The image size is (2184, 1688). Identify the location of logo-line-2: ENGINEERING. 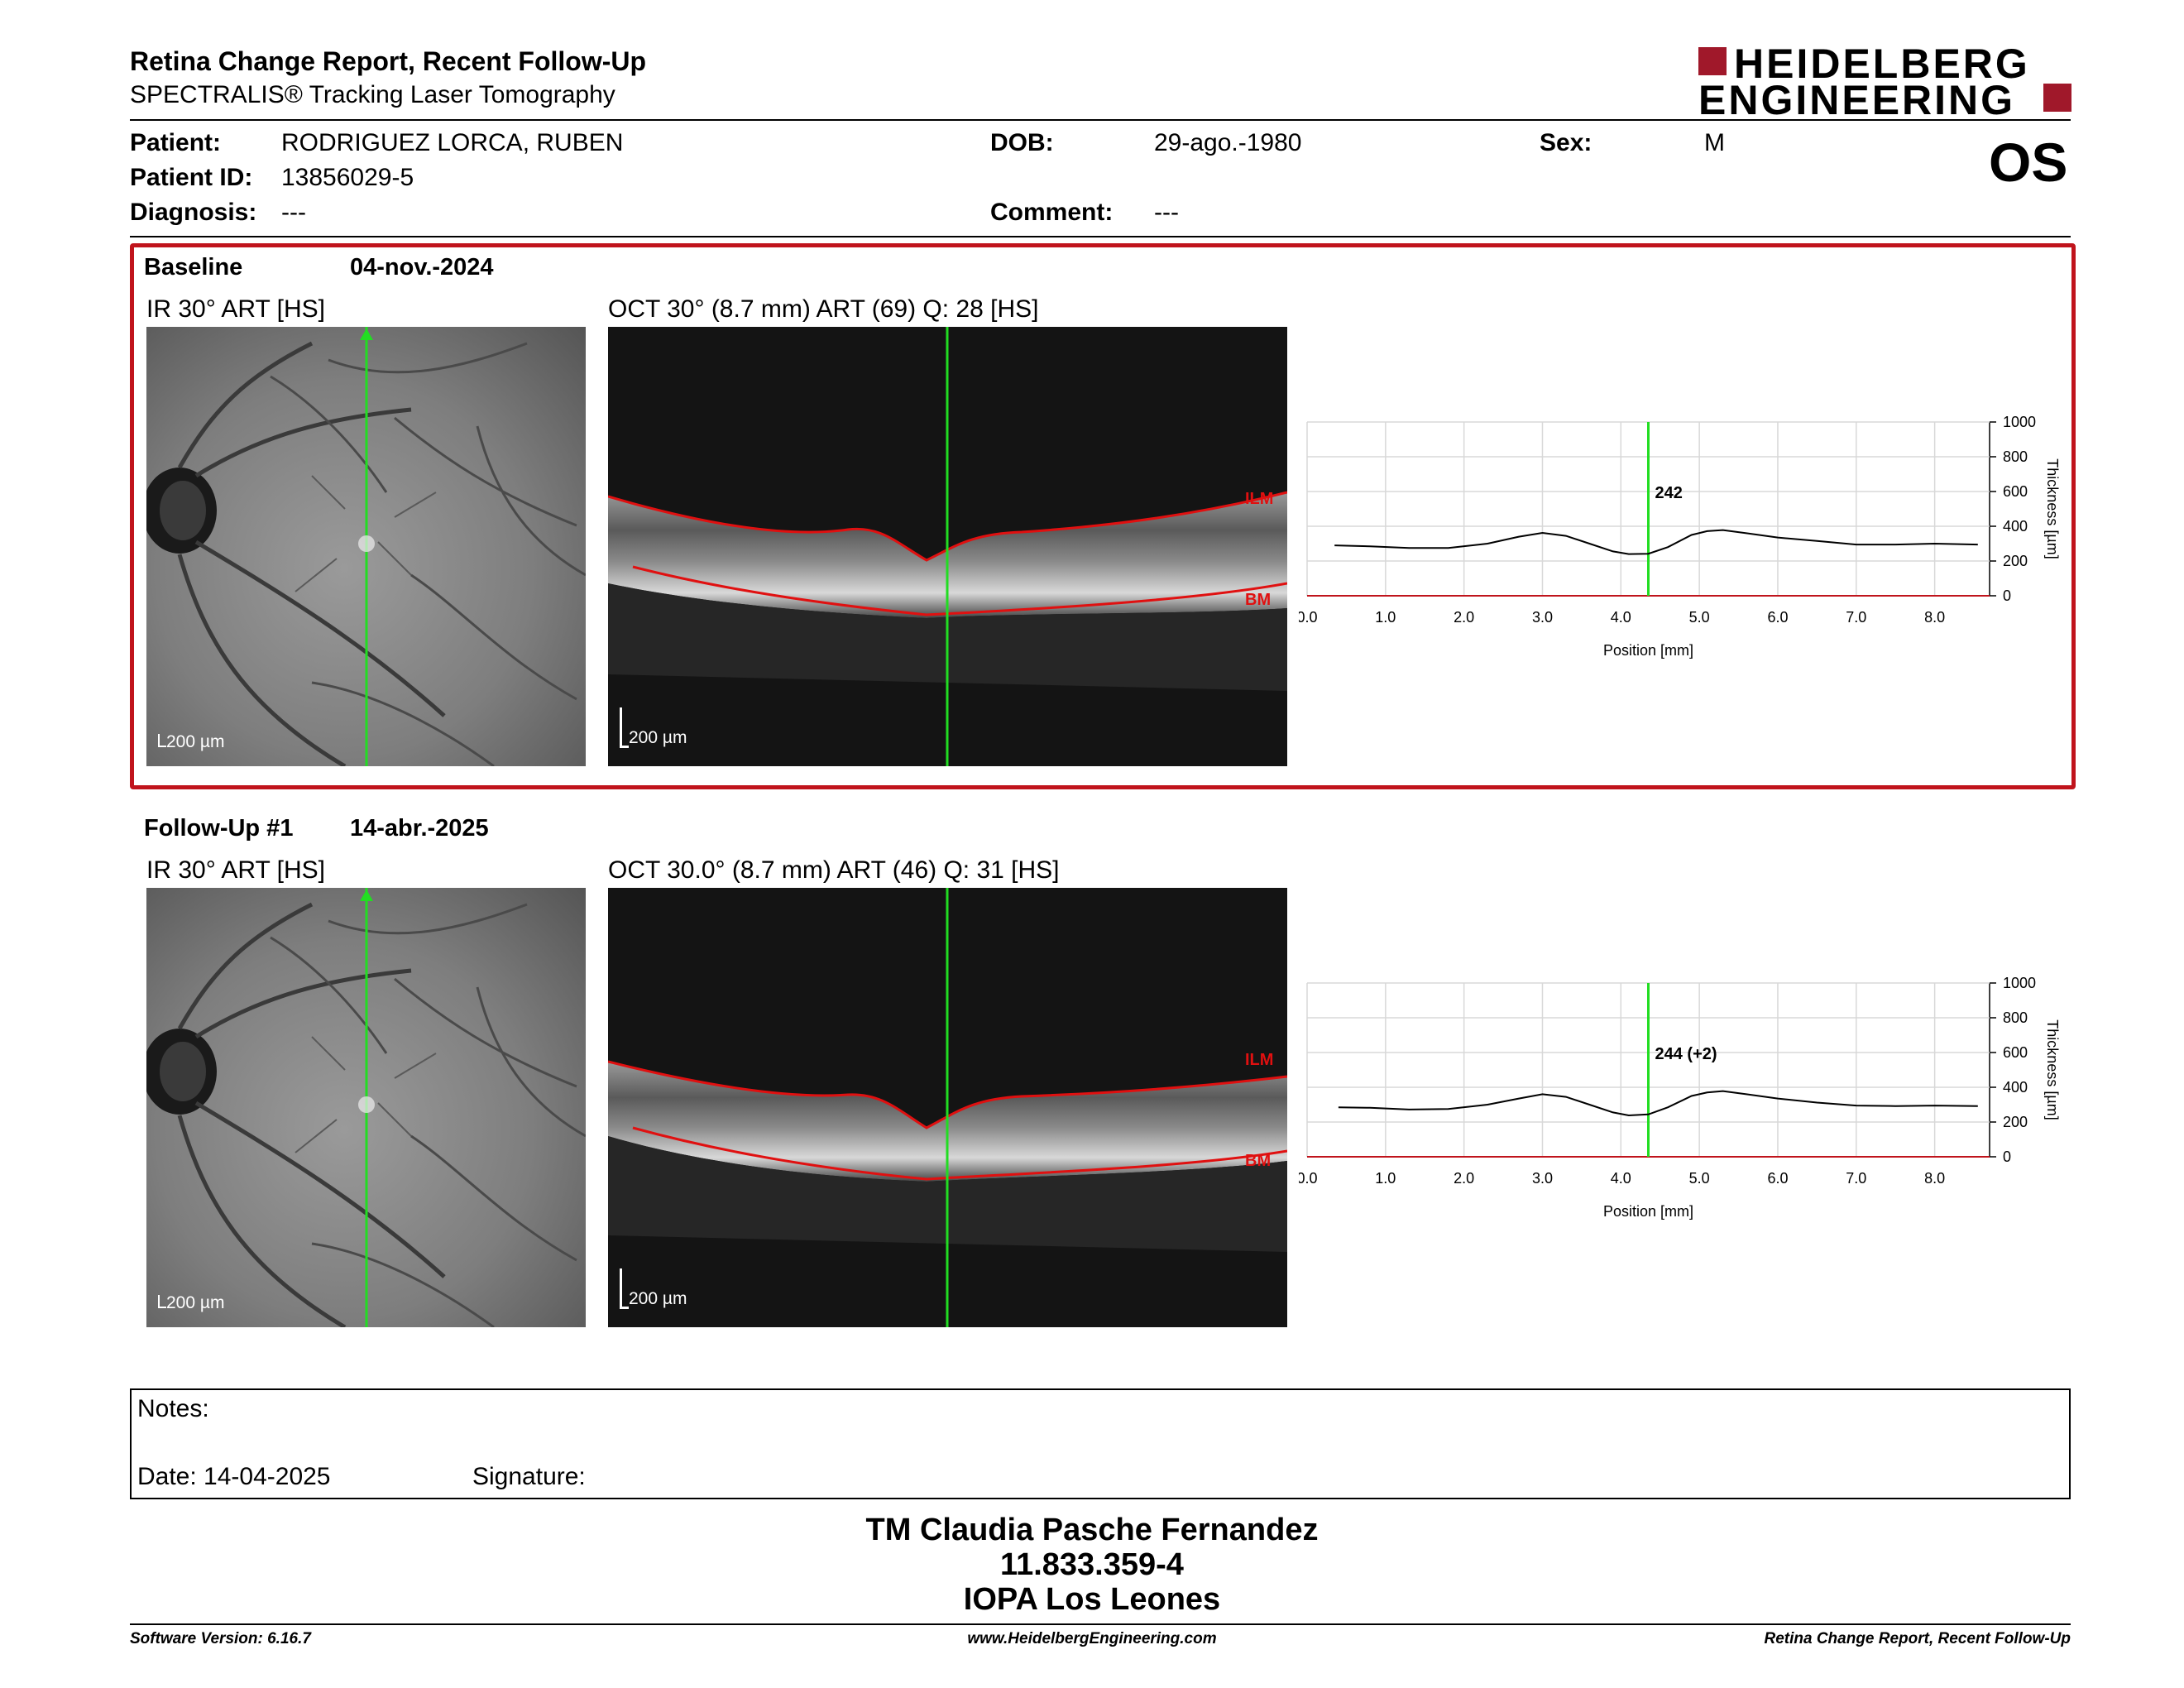
(1857, 100).